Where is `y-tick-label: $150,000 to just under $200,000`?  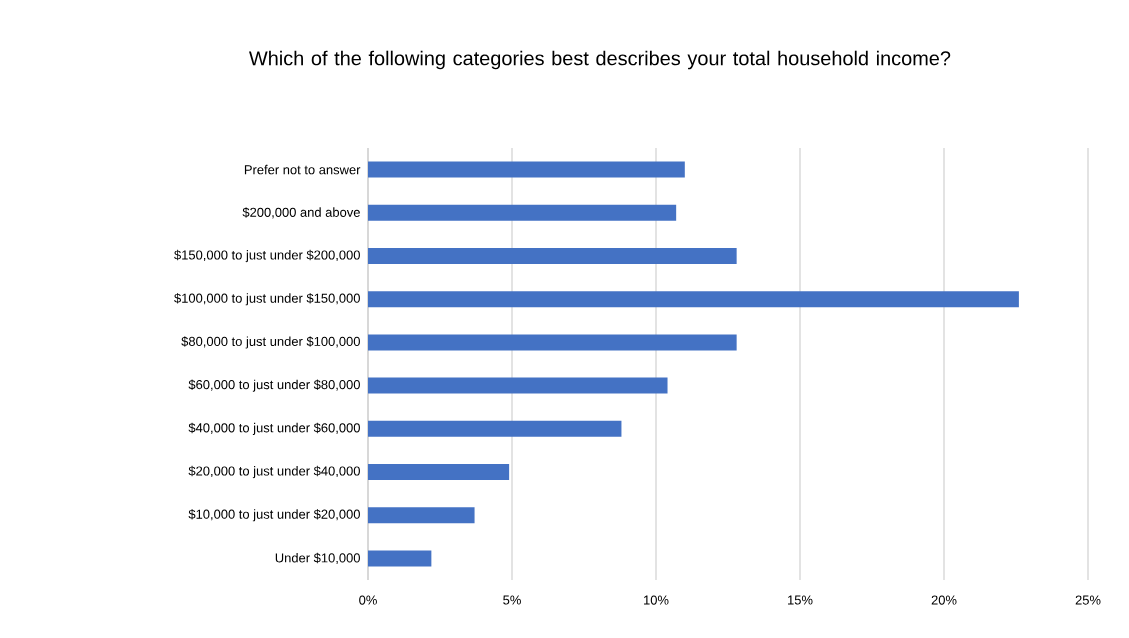
y-tick-label: $150,000 to just under $200,000 is located at coordinates (267, 256).